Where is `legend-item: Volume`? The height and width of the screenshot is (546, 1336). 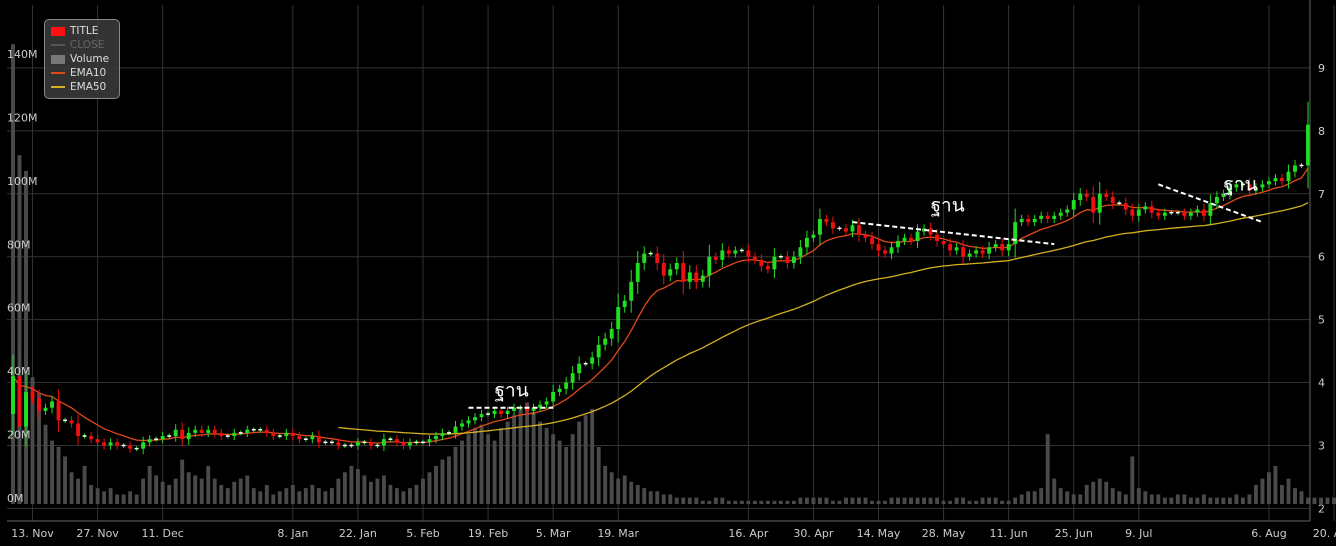 legend-item: Volume is located at coordinates (82, 59).